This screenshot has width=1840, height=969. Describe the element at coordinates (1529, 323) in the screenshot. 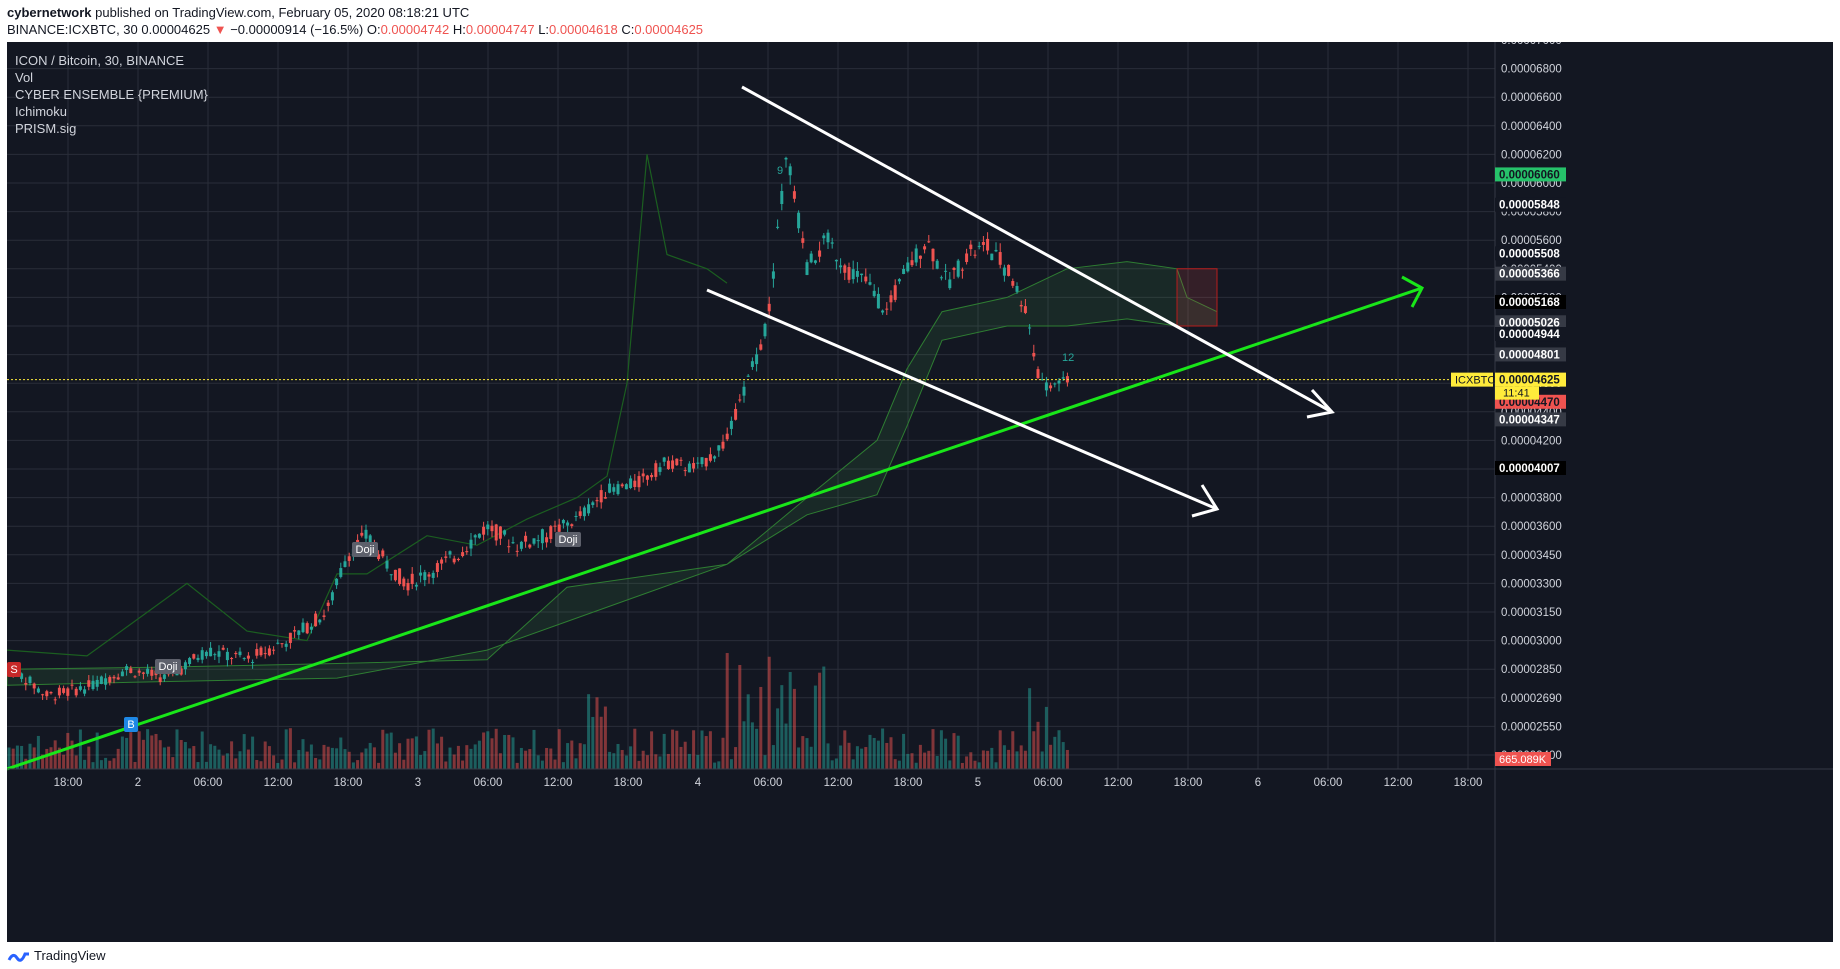

I see `price-label-text: 0.00005026` at that location.